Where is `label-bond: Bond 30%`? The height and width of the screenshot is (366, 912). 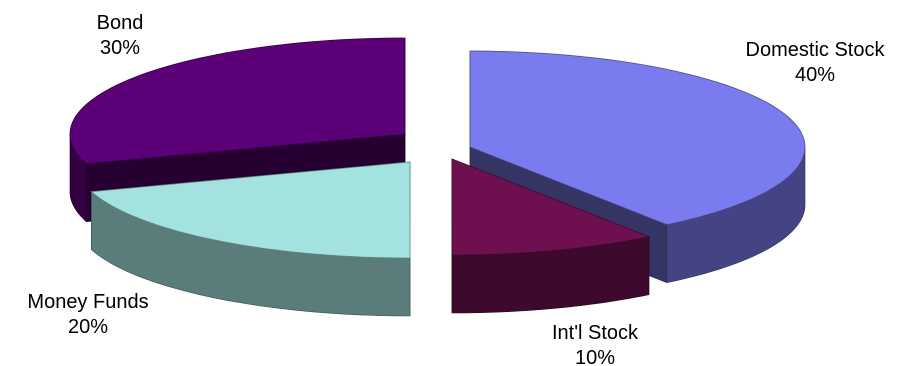 label-bond: Bond 30% is located at coordinates (120, 36).